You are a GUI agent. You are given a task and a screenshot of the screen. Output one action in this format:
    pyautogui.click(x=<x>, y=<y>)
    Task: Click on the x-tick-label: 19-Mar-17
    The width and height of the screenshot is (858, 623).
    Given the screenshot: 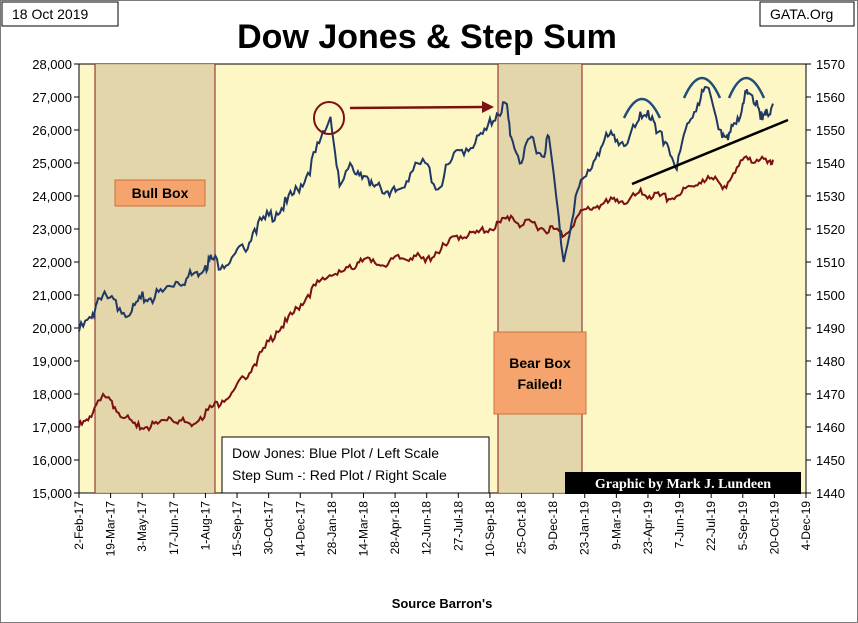 What is the action you would take?
    pyautogui.click(x=111, y=529)
    